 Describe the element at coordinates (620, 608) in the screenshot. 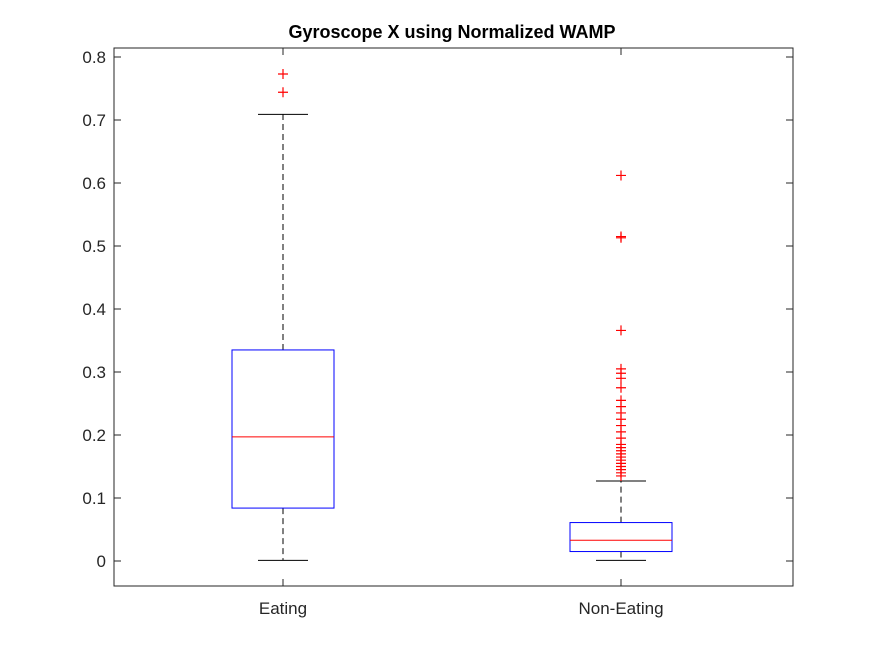

I see `x-tick-label: Non-Eating` at that location.